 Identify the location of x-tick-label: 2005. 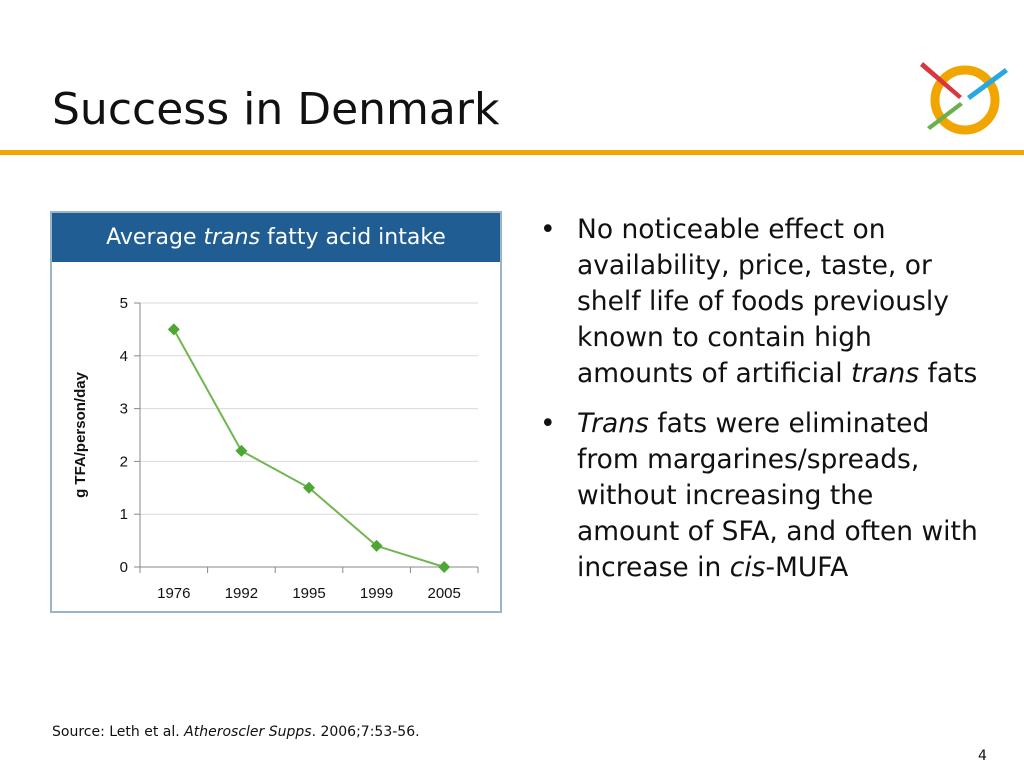
(444, 593).